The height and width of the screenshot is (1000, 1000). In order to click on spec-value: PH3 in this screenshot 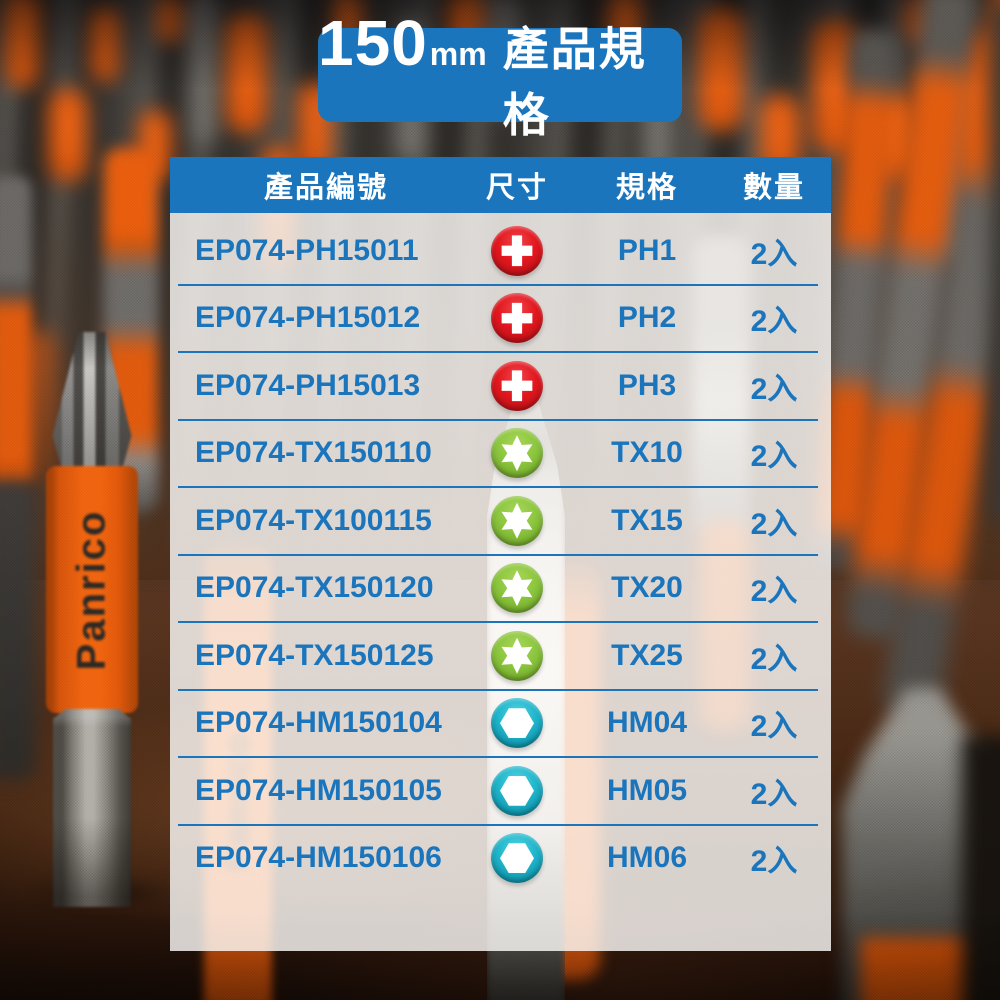, I will do `click(647, 385)`.